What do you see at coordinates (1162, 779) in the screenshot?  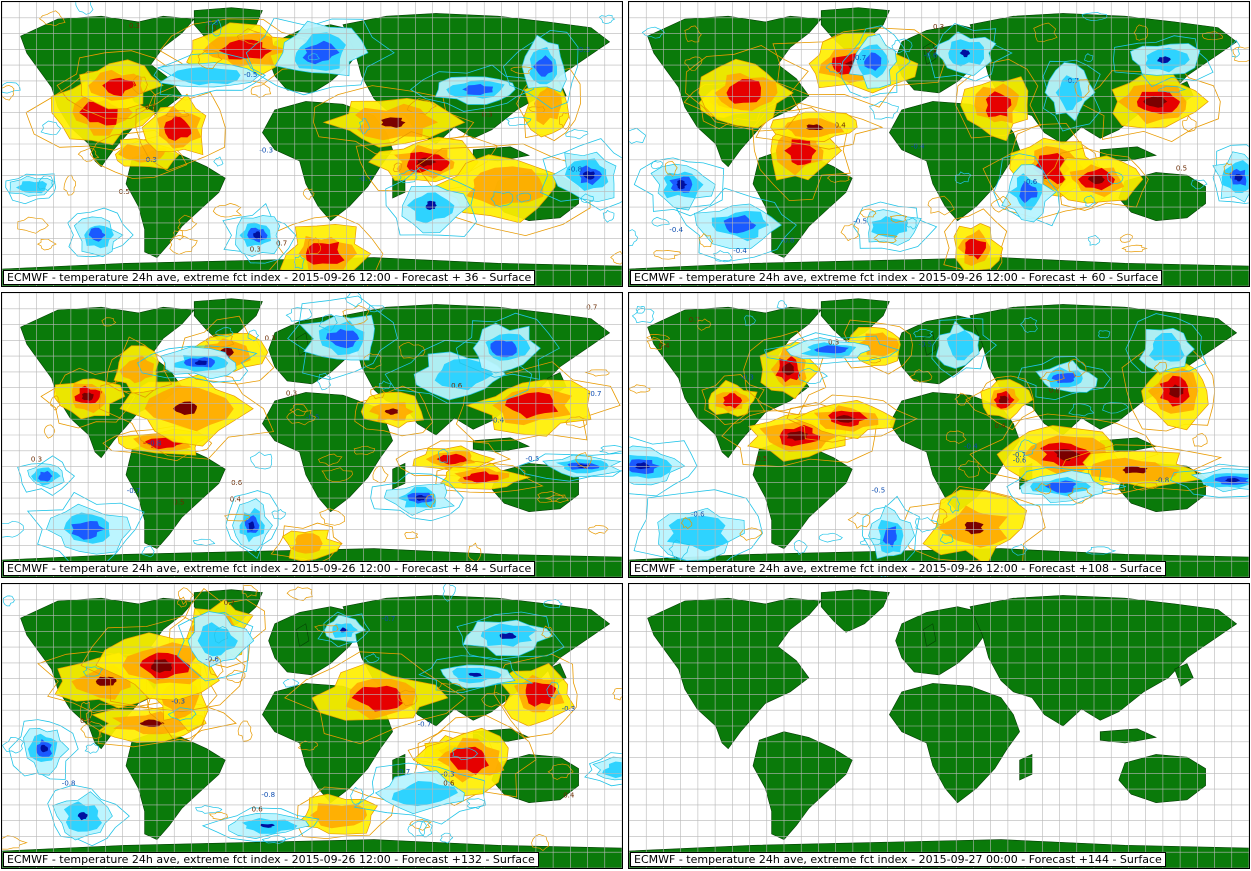 I see `continent-australia` at bounding box center [1162, 779].